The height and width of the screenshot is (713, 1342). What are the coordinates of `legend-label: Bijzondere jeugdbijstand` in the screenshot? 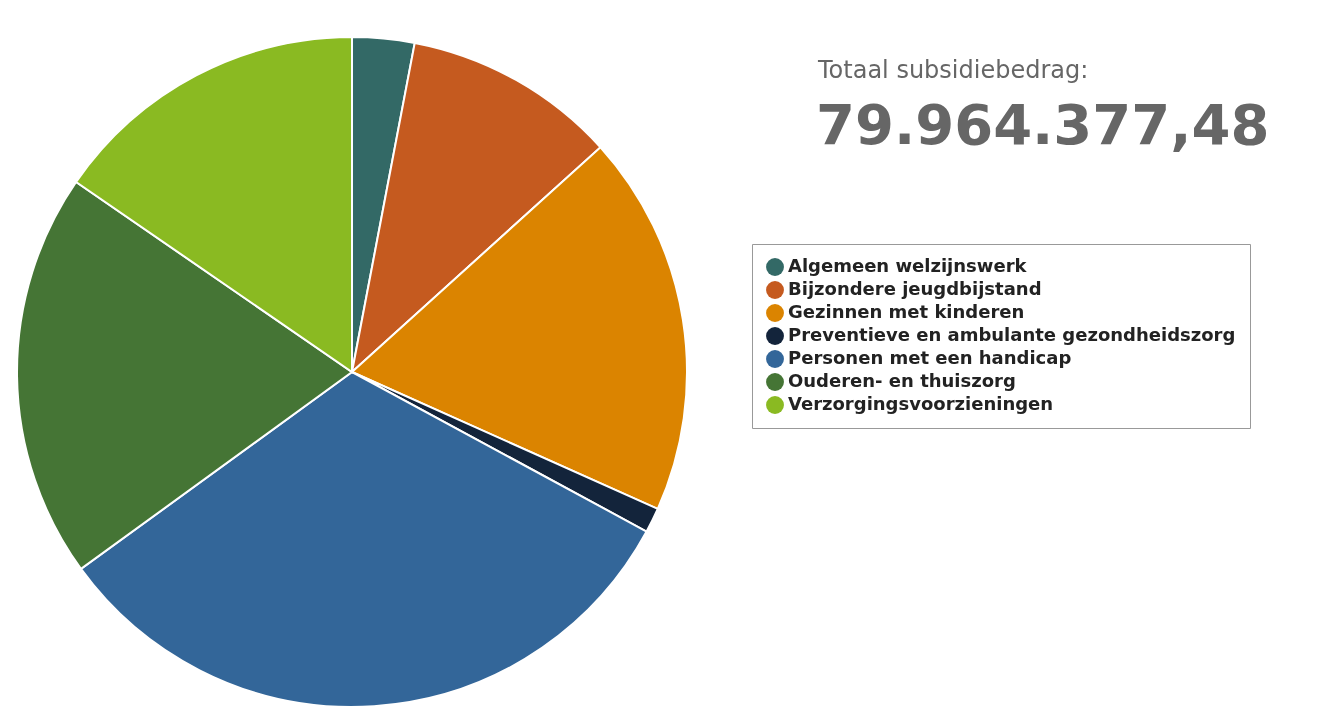 It's located at (915, 288).